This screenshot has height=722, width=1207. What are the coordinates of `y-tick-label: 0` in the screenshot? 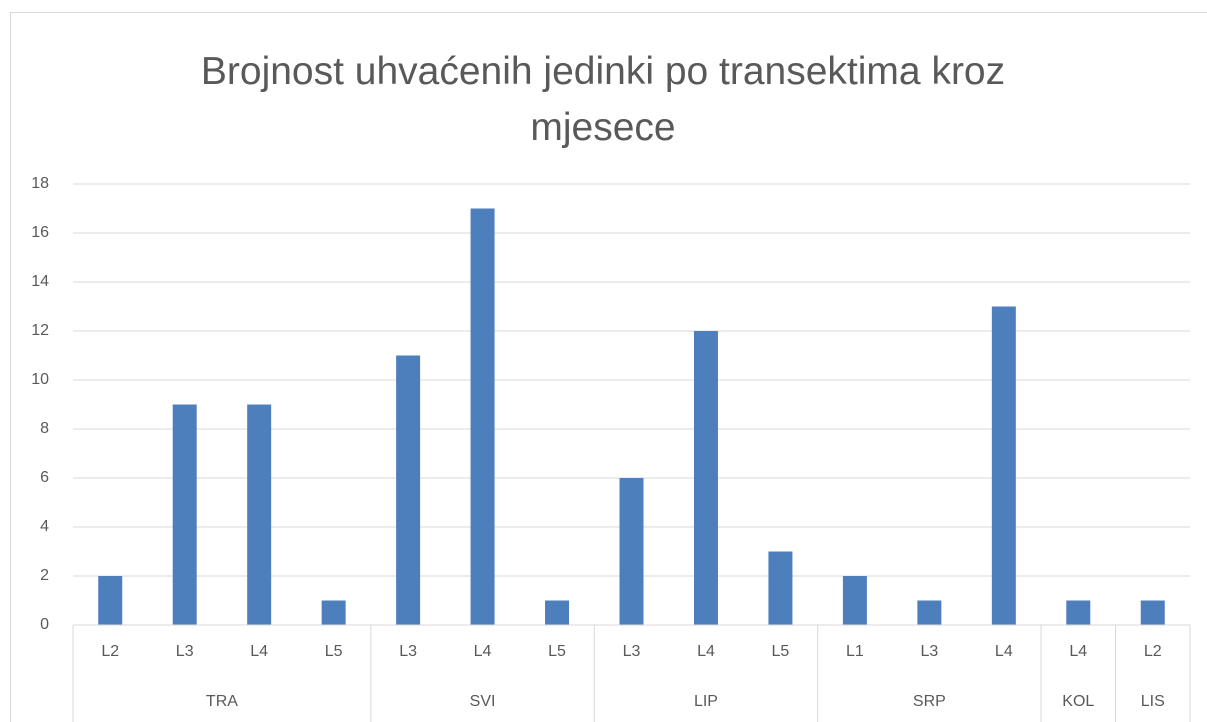 It's located at (44, 624).